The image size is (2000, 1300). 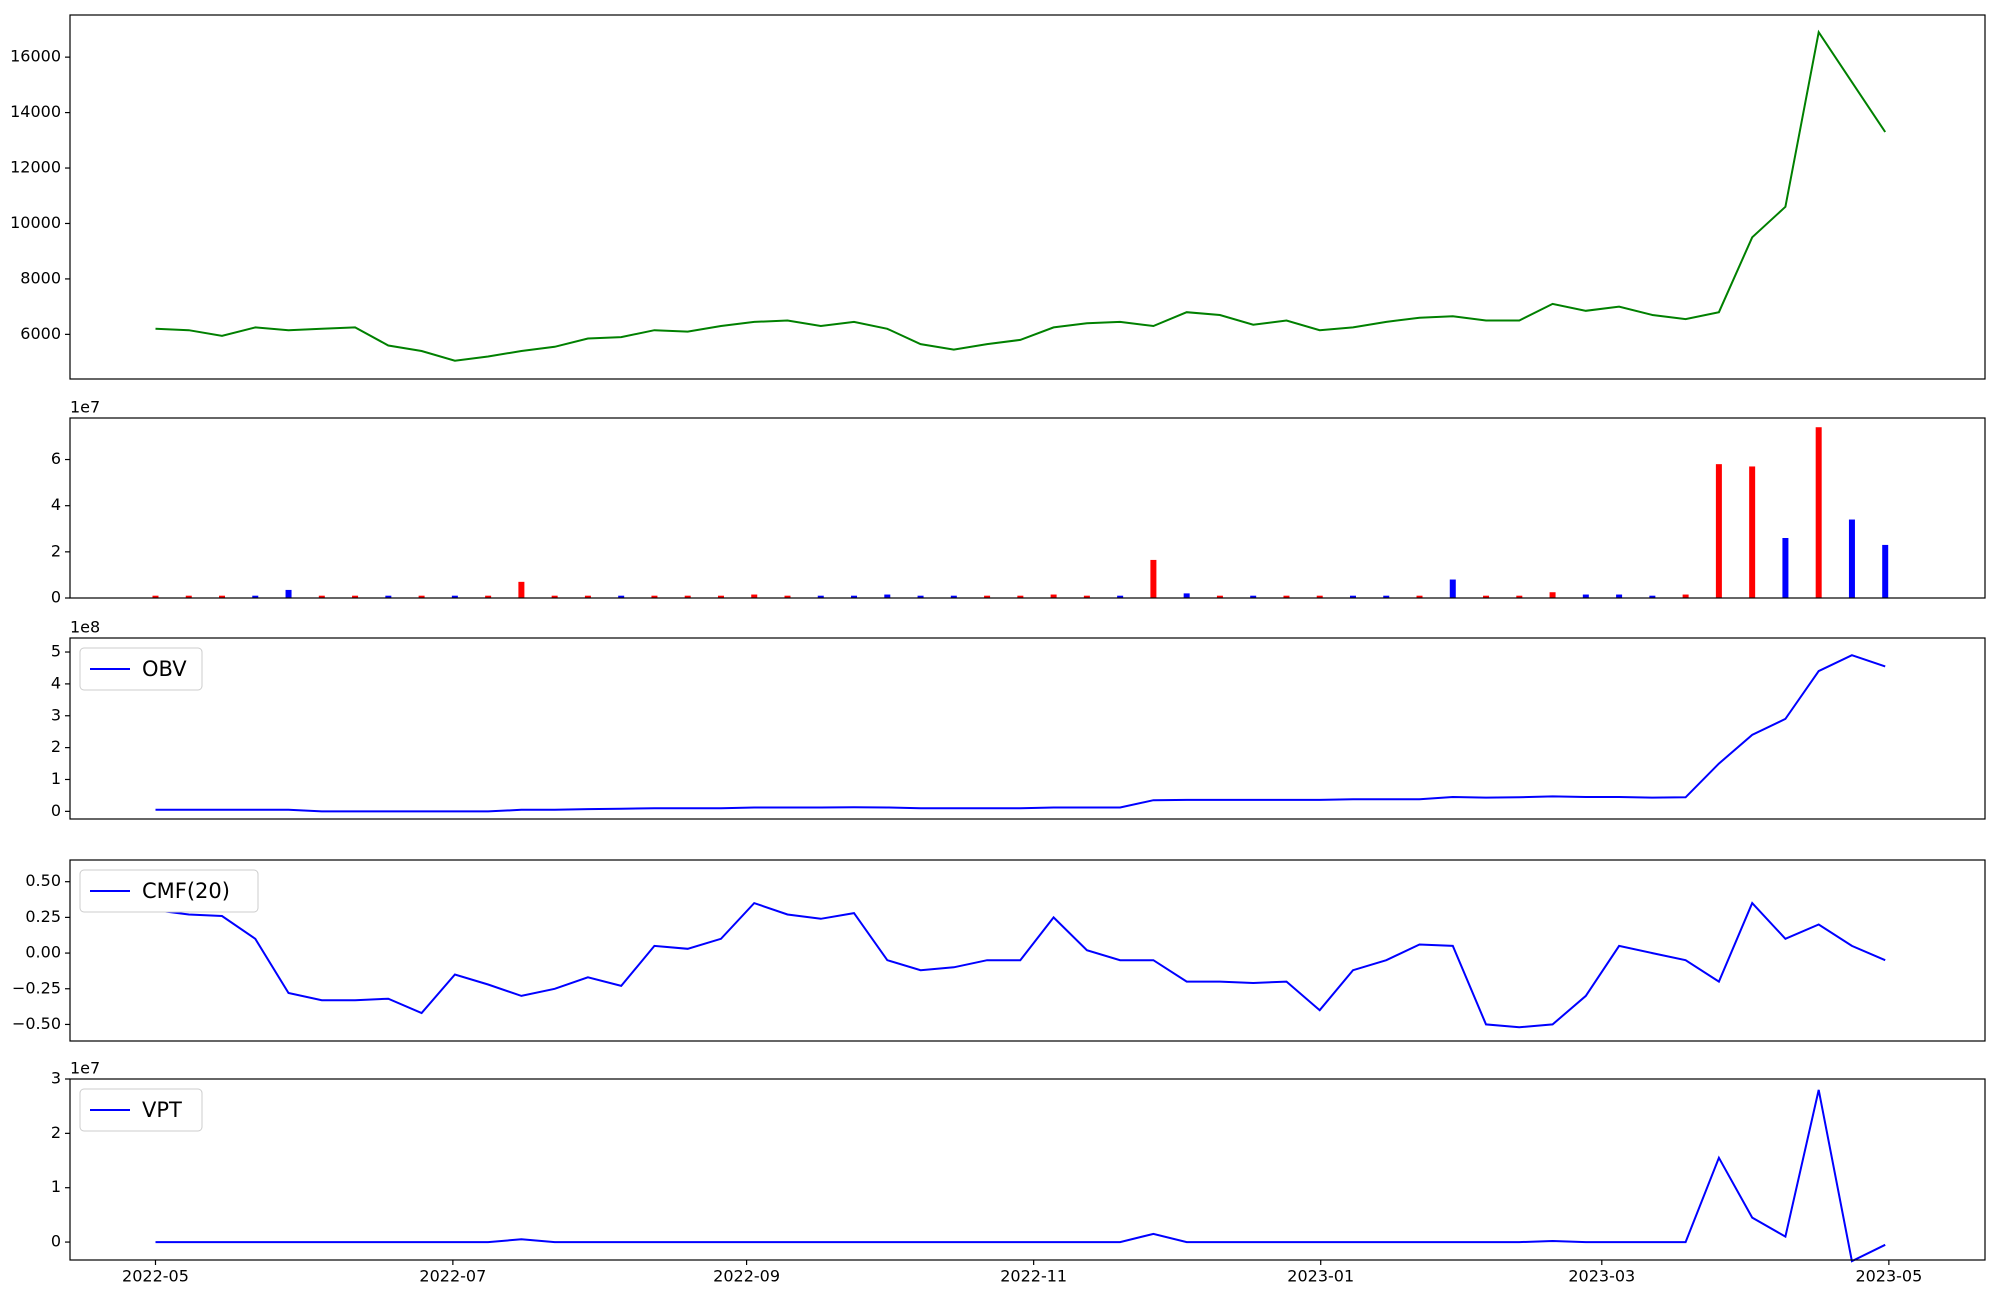 I want to click on y-tick-label: 6000, so click(x=40, y=333).